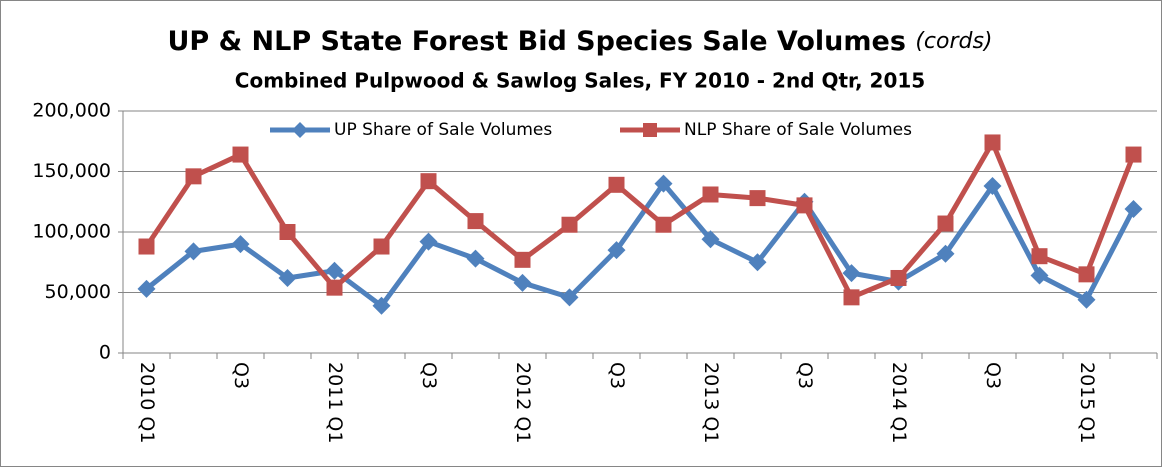 The width and height of the screenshot is (1162, 467). I want to click on y-tick-label: 200,000, so click(71, 111).